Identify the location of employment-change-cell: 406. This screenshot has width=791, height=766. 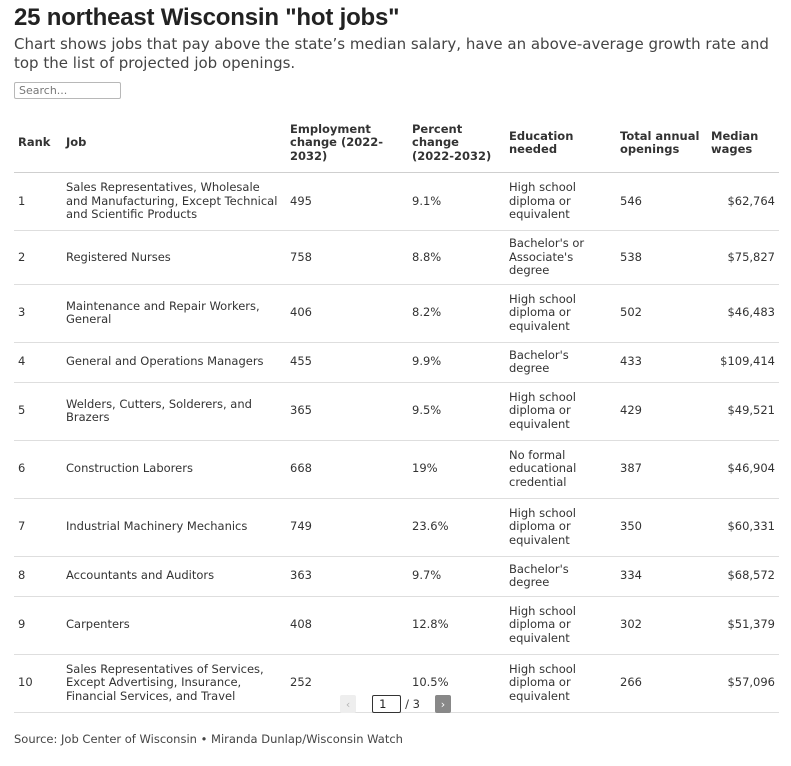
(347, 313).